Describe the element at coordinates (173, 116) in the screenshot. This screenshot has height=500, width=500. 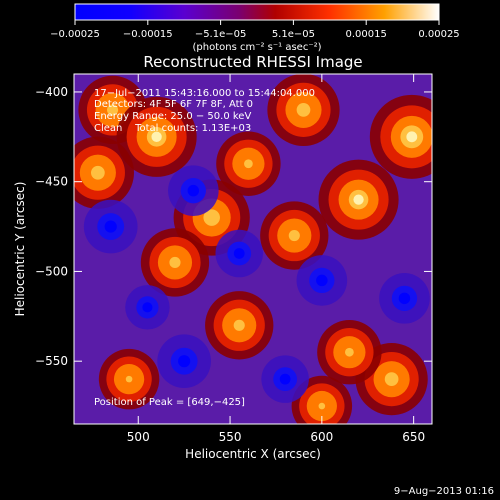
I see `annotation-energy-range: Energy Range: 25.0 − 50.0 keV` at that location.